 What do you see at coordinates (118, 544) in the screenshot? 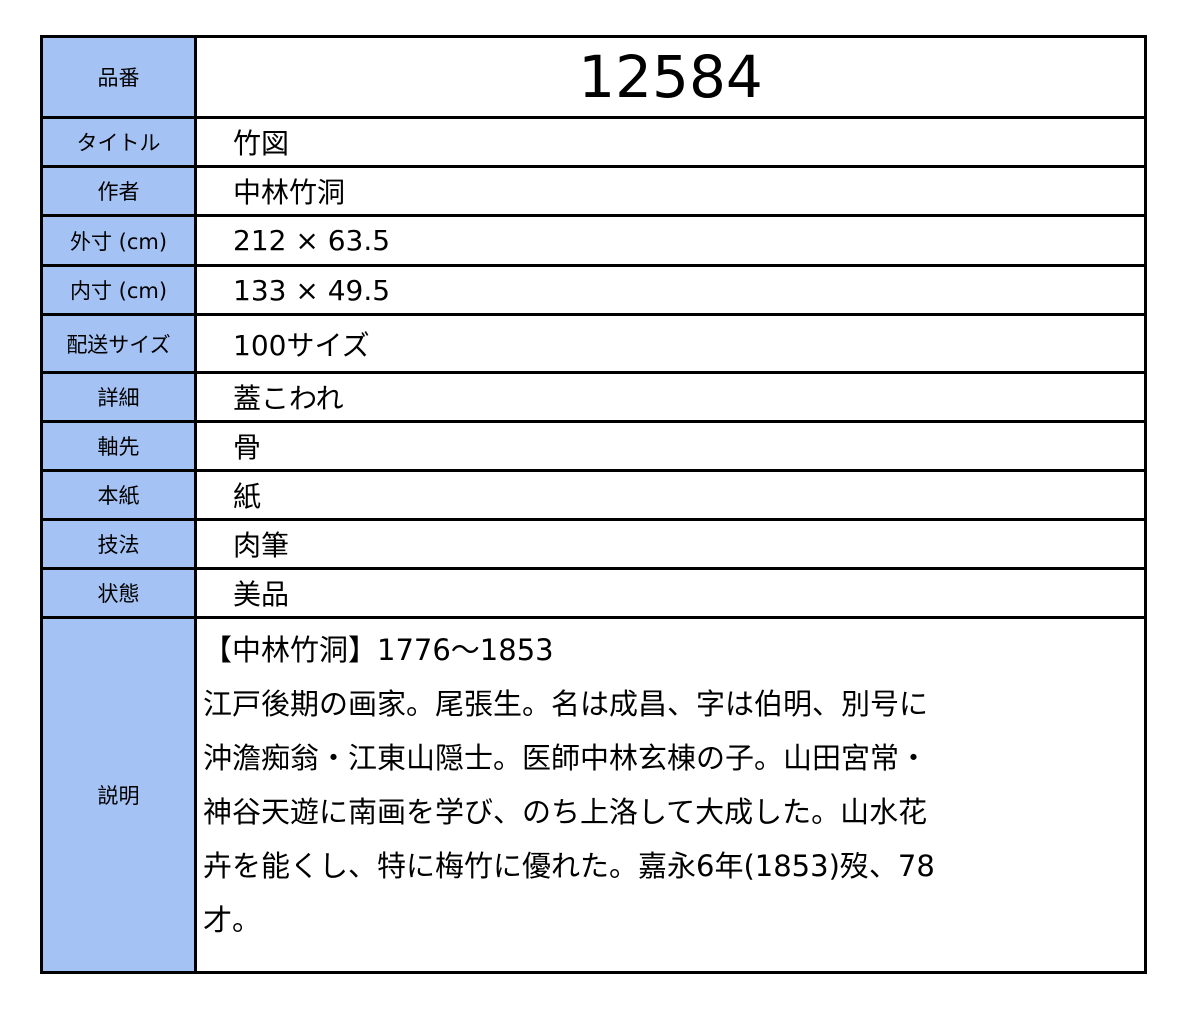
I see `label-technique: 技法` at bounding box center [118, 544].